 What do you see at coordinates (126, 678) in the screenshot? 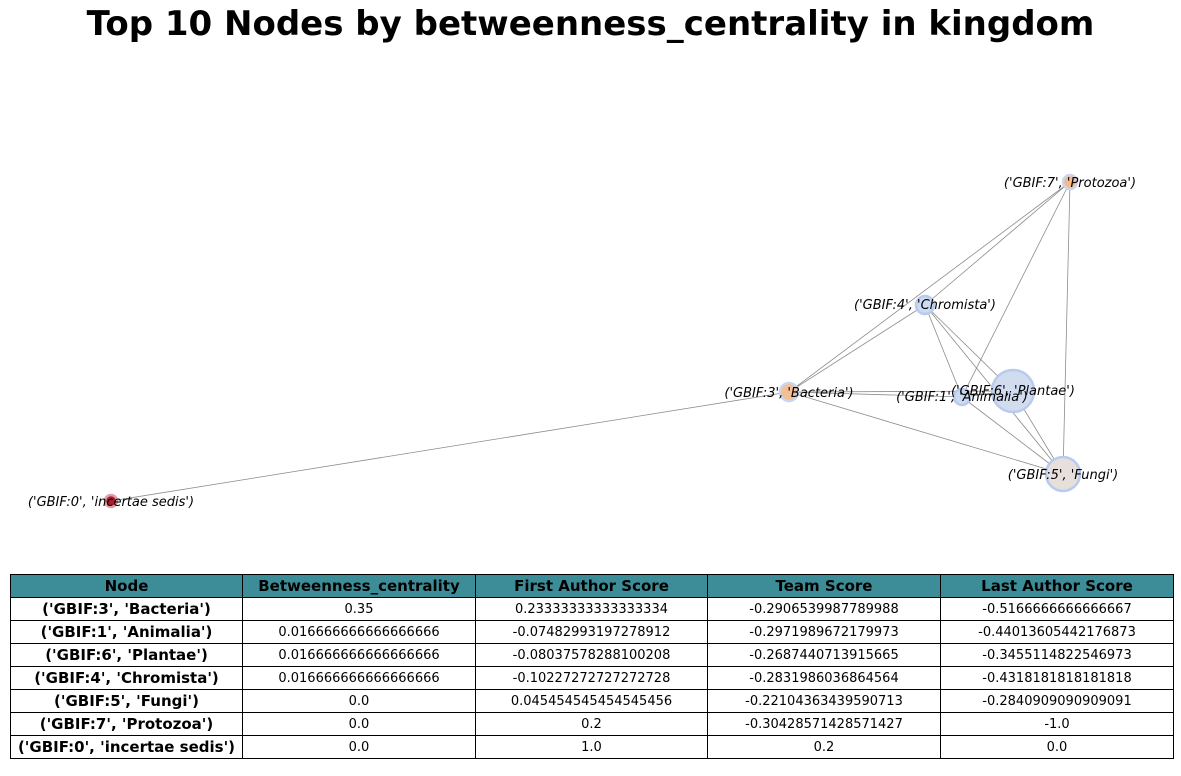
I see `node-cell: ('GBIF:4', 'Chromista')` at bounding box center [126, 678].